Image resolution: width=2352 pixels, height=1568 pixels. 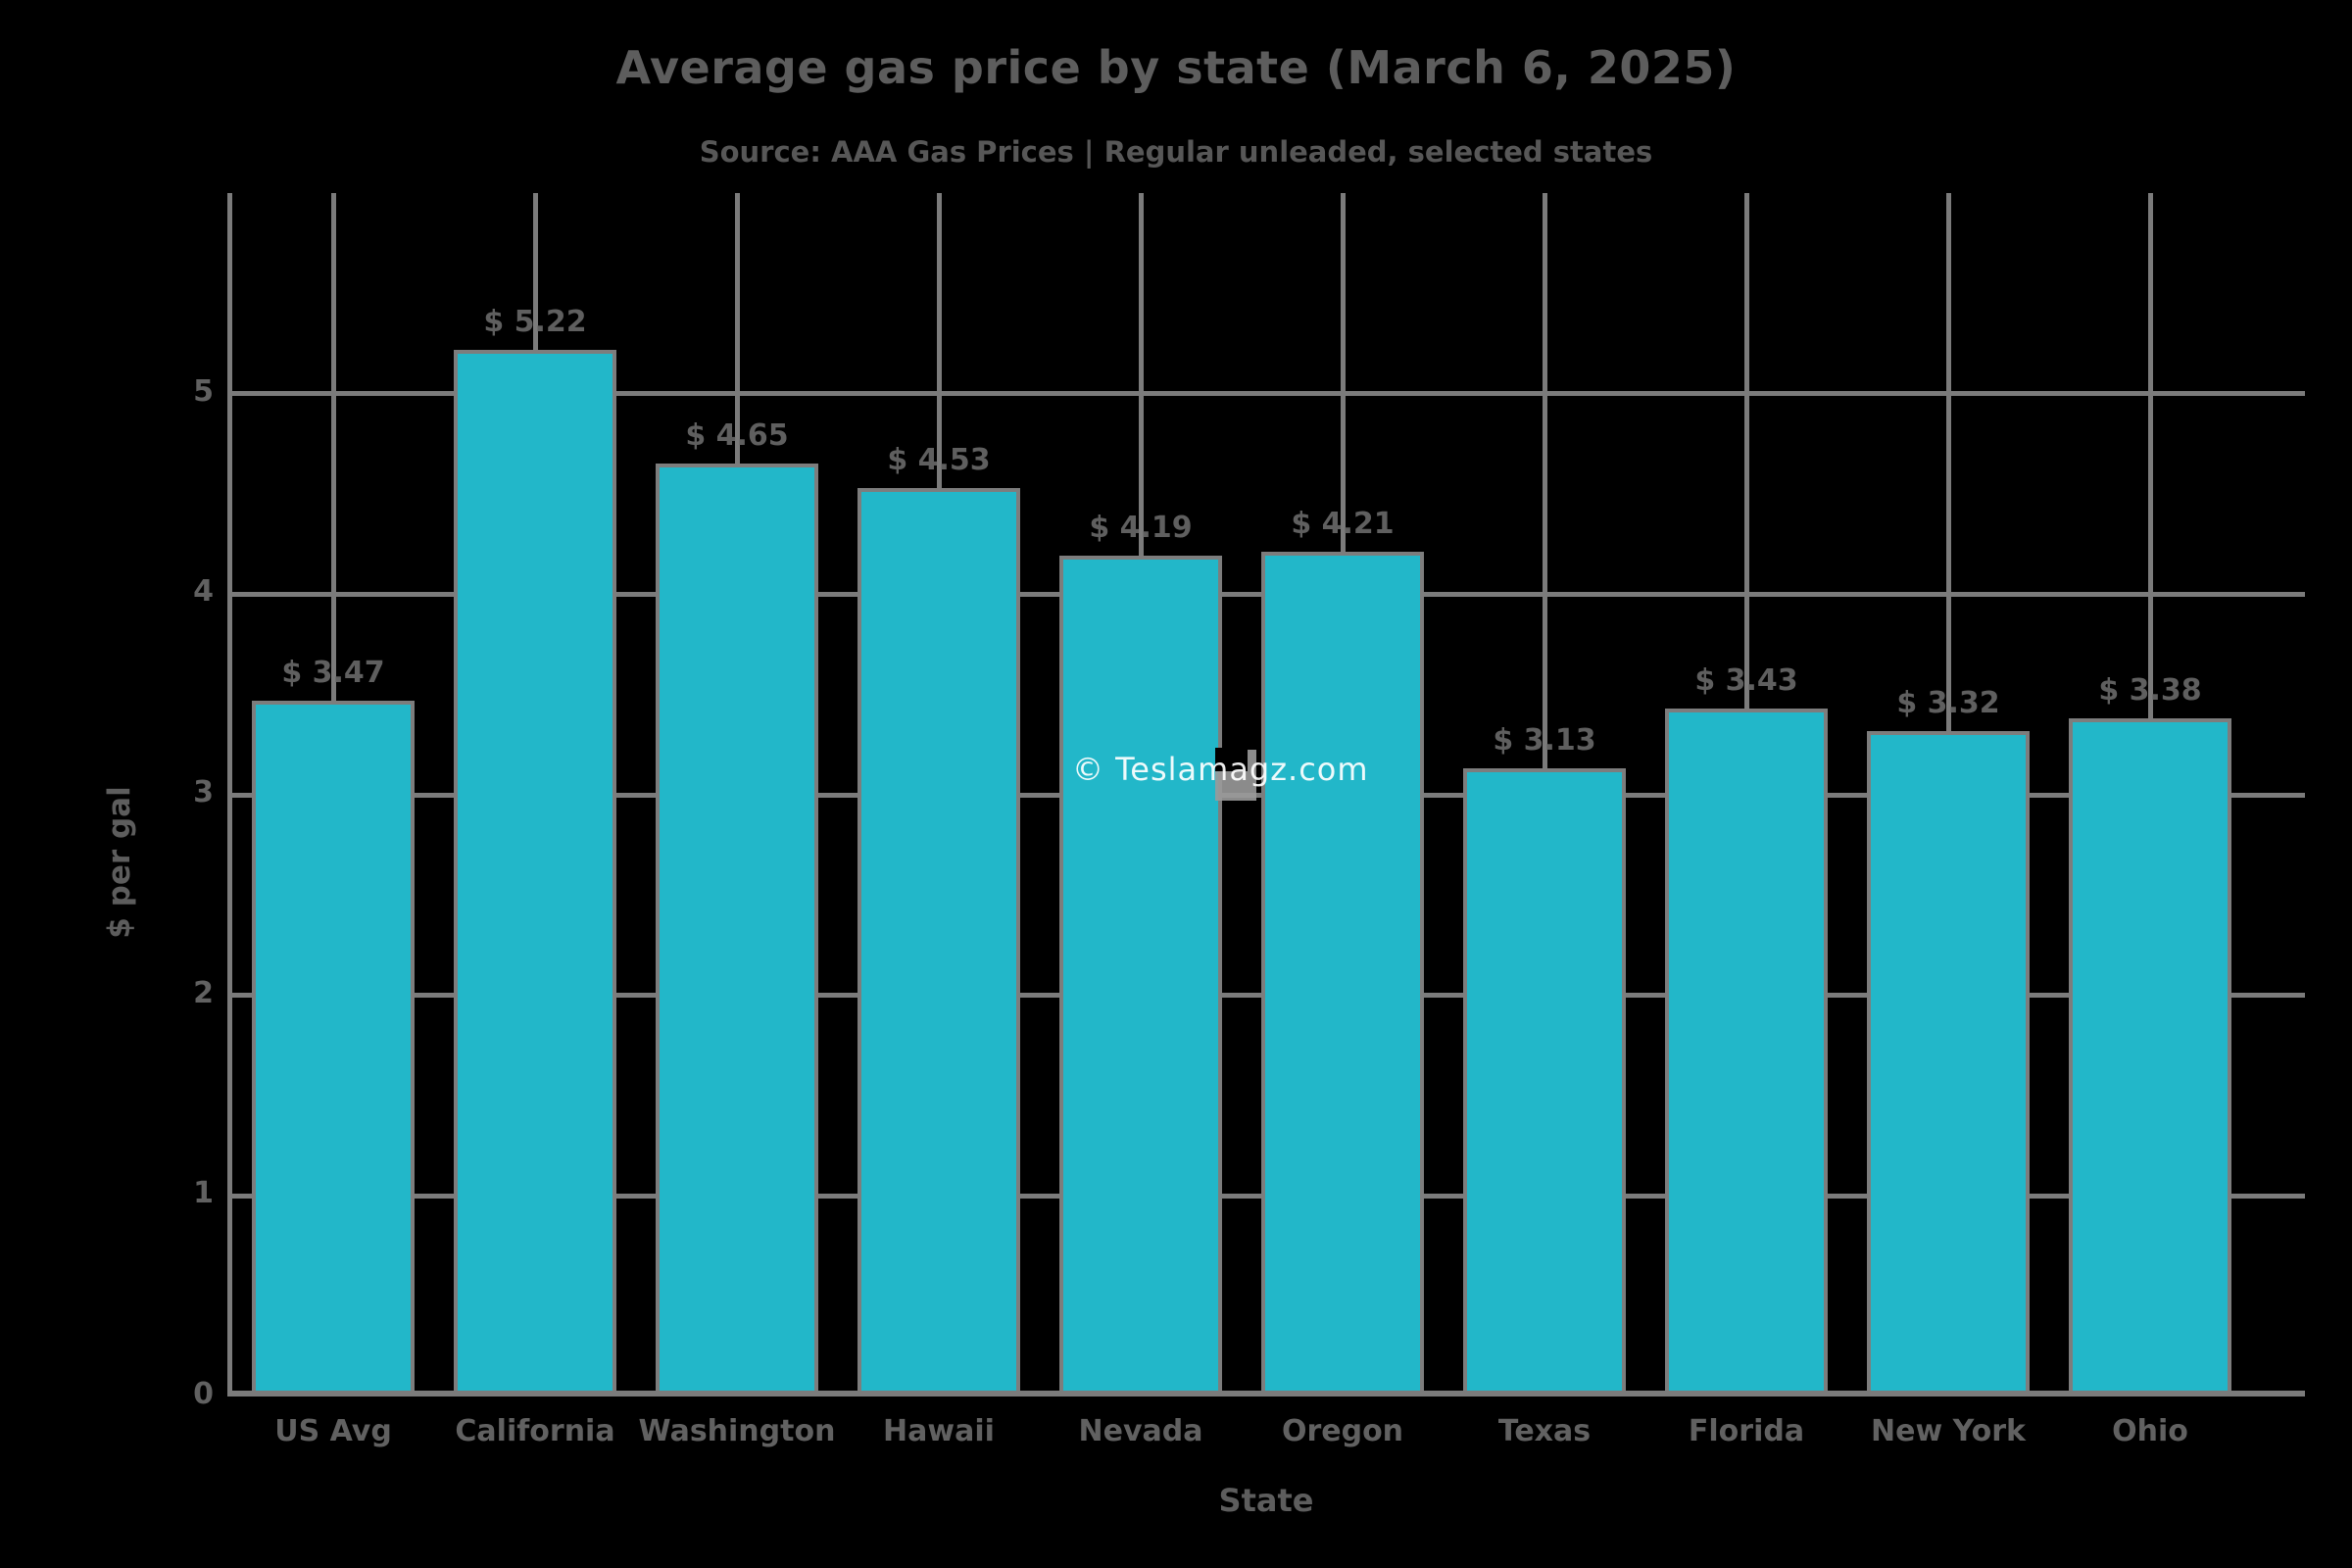 I want to click on bar-value-label: $ 4.19, so click(x=1141, y=528).